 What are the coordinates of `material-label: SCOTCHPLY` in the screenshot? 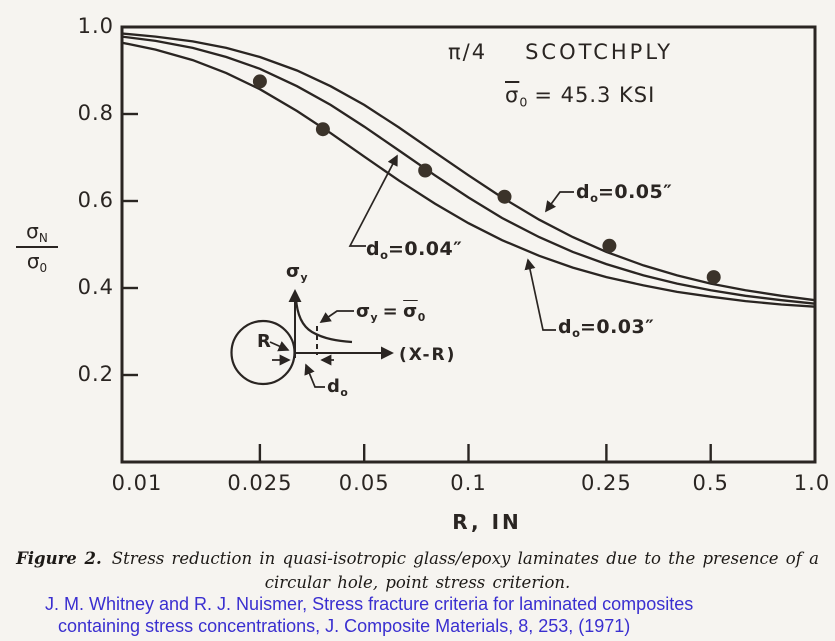 It's located at (599, 52).